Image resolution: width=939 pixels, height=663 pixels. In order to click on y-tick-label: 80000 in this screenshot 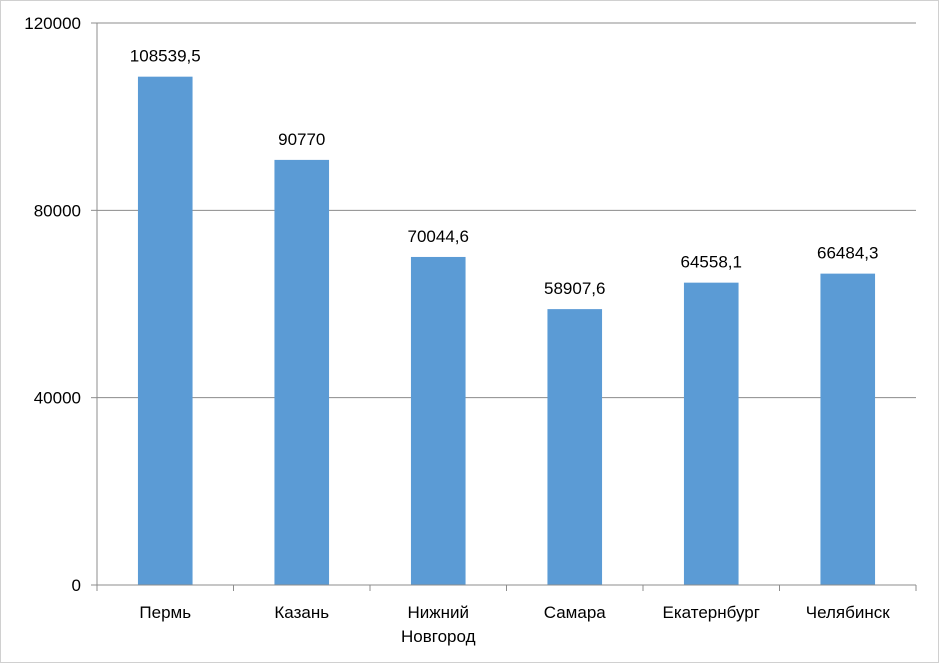, I will do `click(57, 210)`.